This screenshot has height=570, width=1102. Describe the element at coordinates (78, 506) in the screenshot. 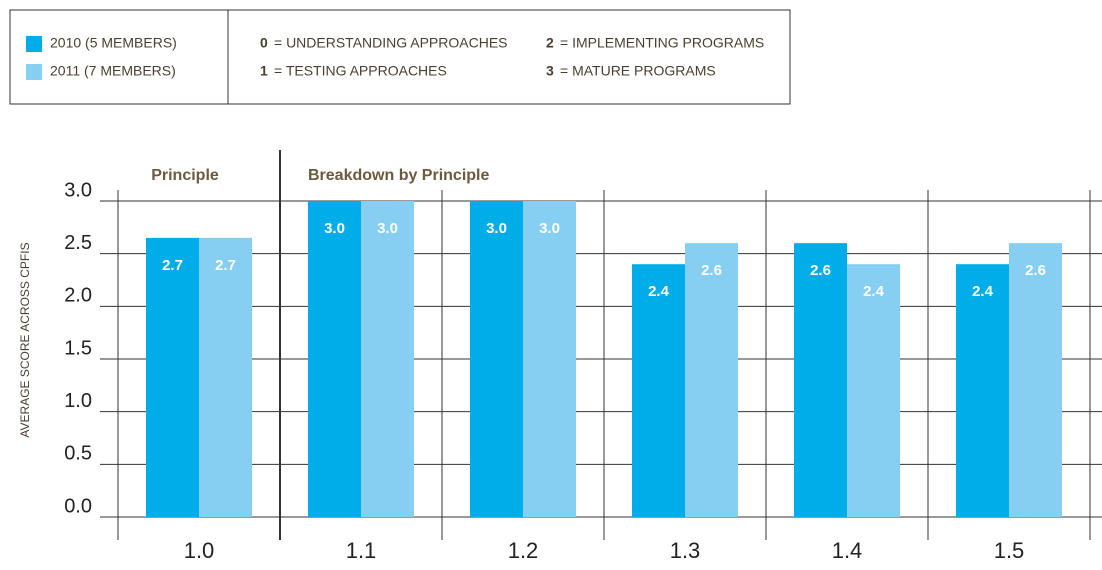

I see `y-tick-label: 0.0` at that location.